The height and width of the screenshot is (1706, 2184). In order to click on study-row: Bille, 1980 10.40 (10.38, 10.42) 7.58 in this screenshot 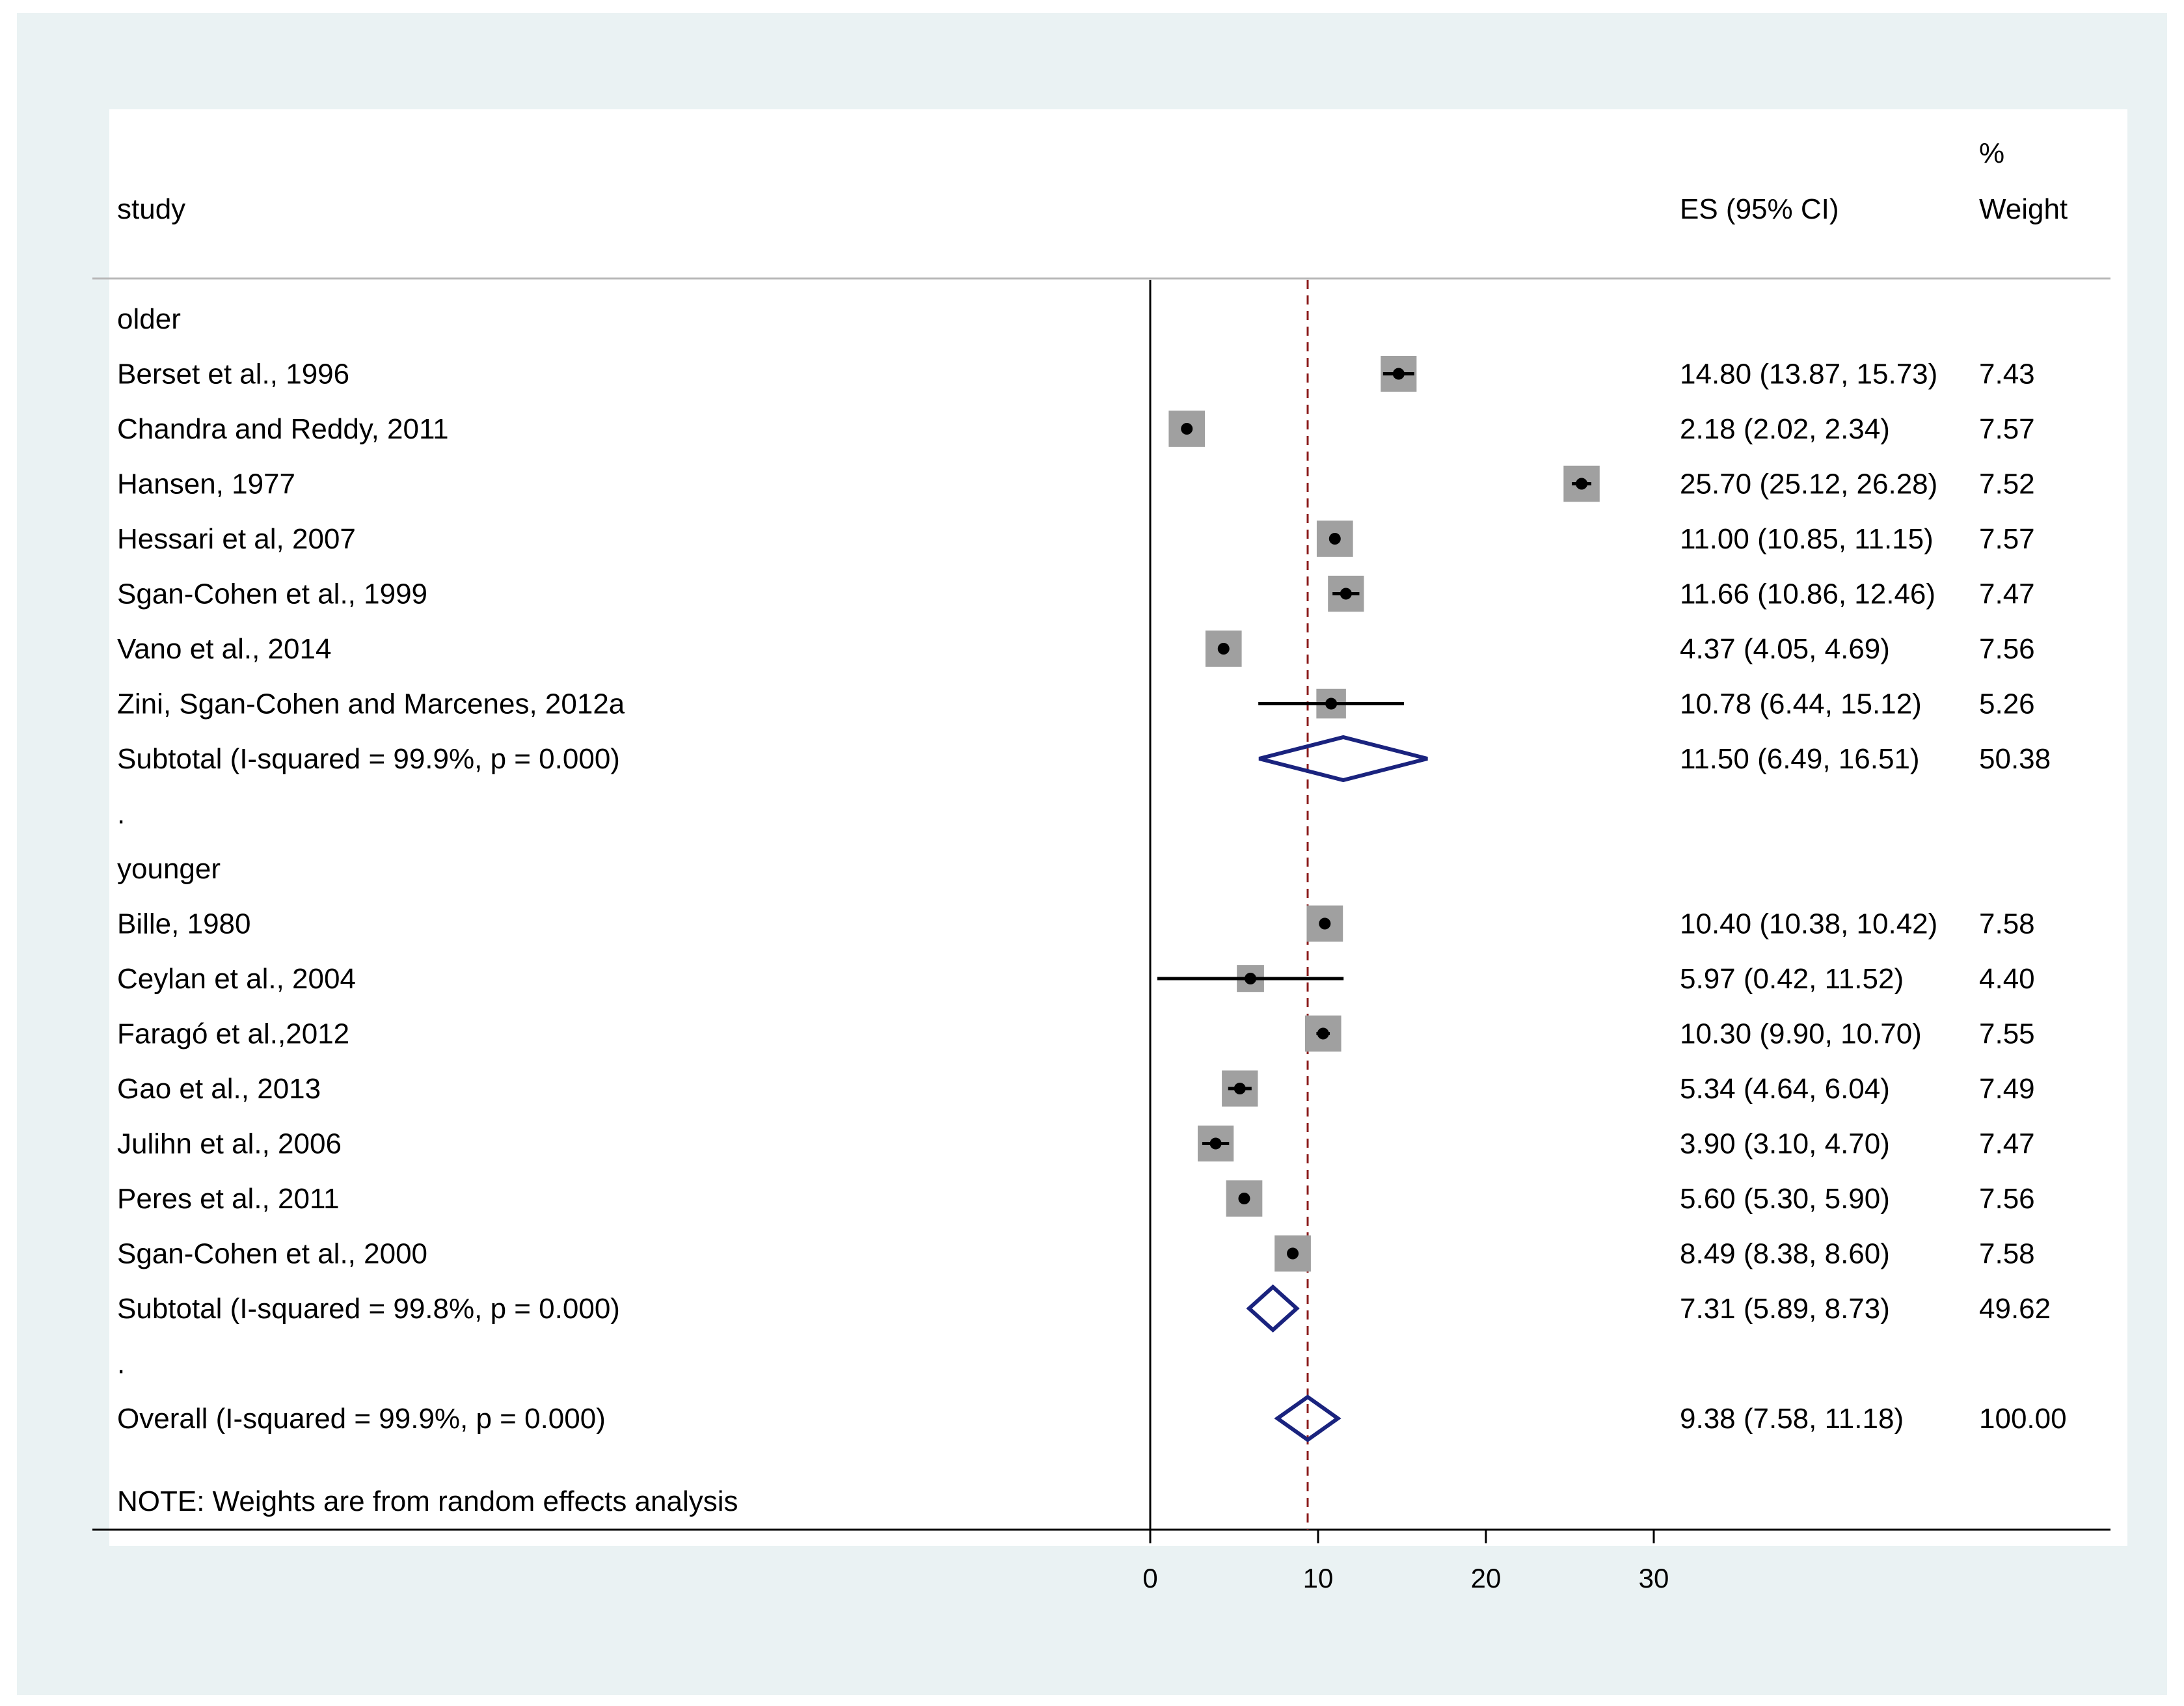, I will do `click(1076, 923)`.